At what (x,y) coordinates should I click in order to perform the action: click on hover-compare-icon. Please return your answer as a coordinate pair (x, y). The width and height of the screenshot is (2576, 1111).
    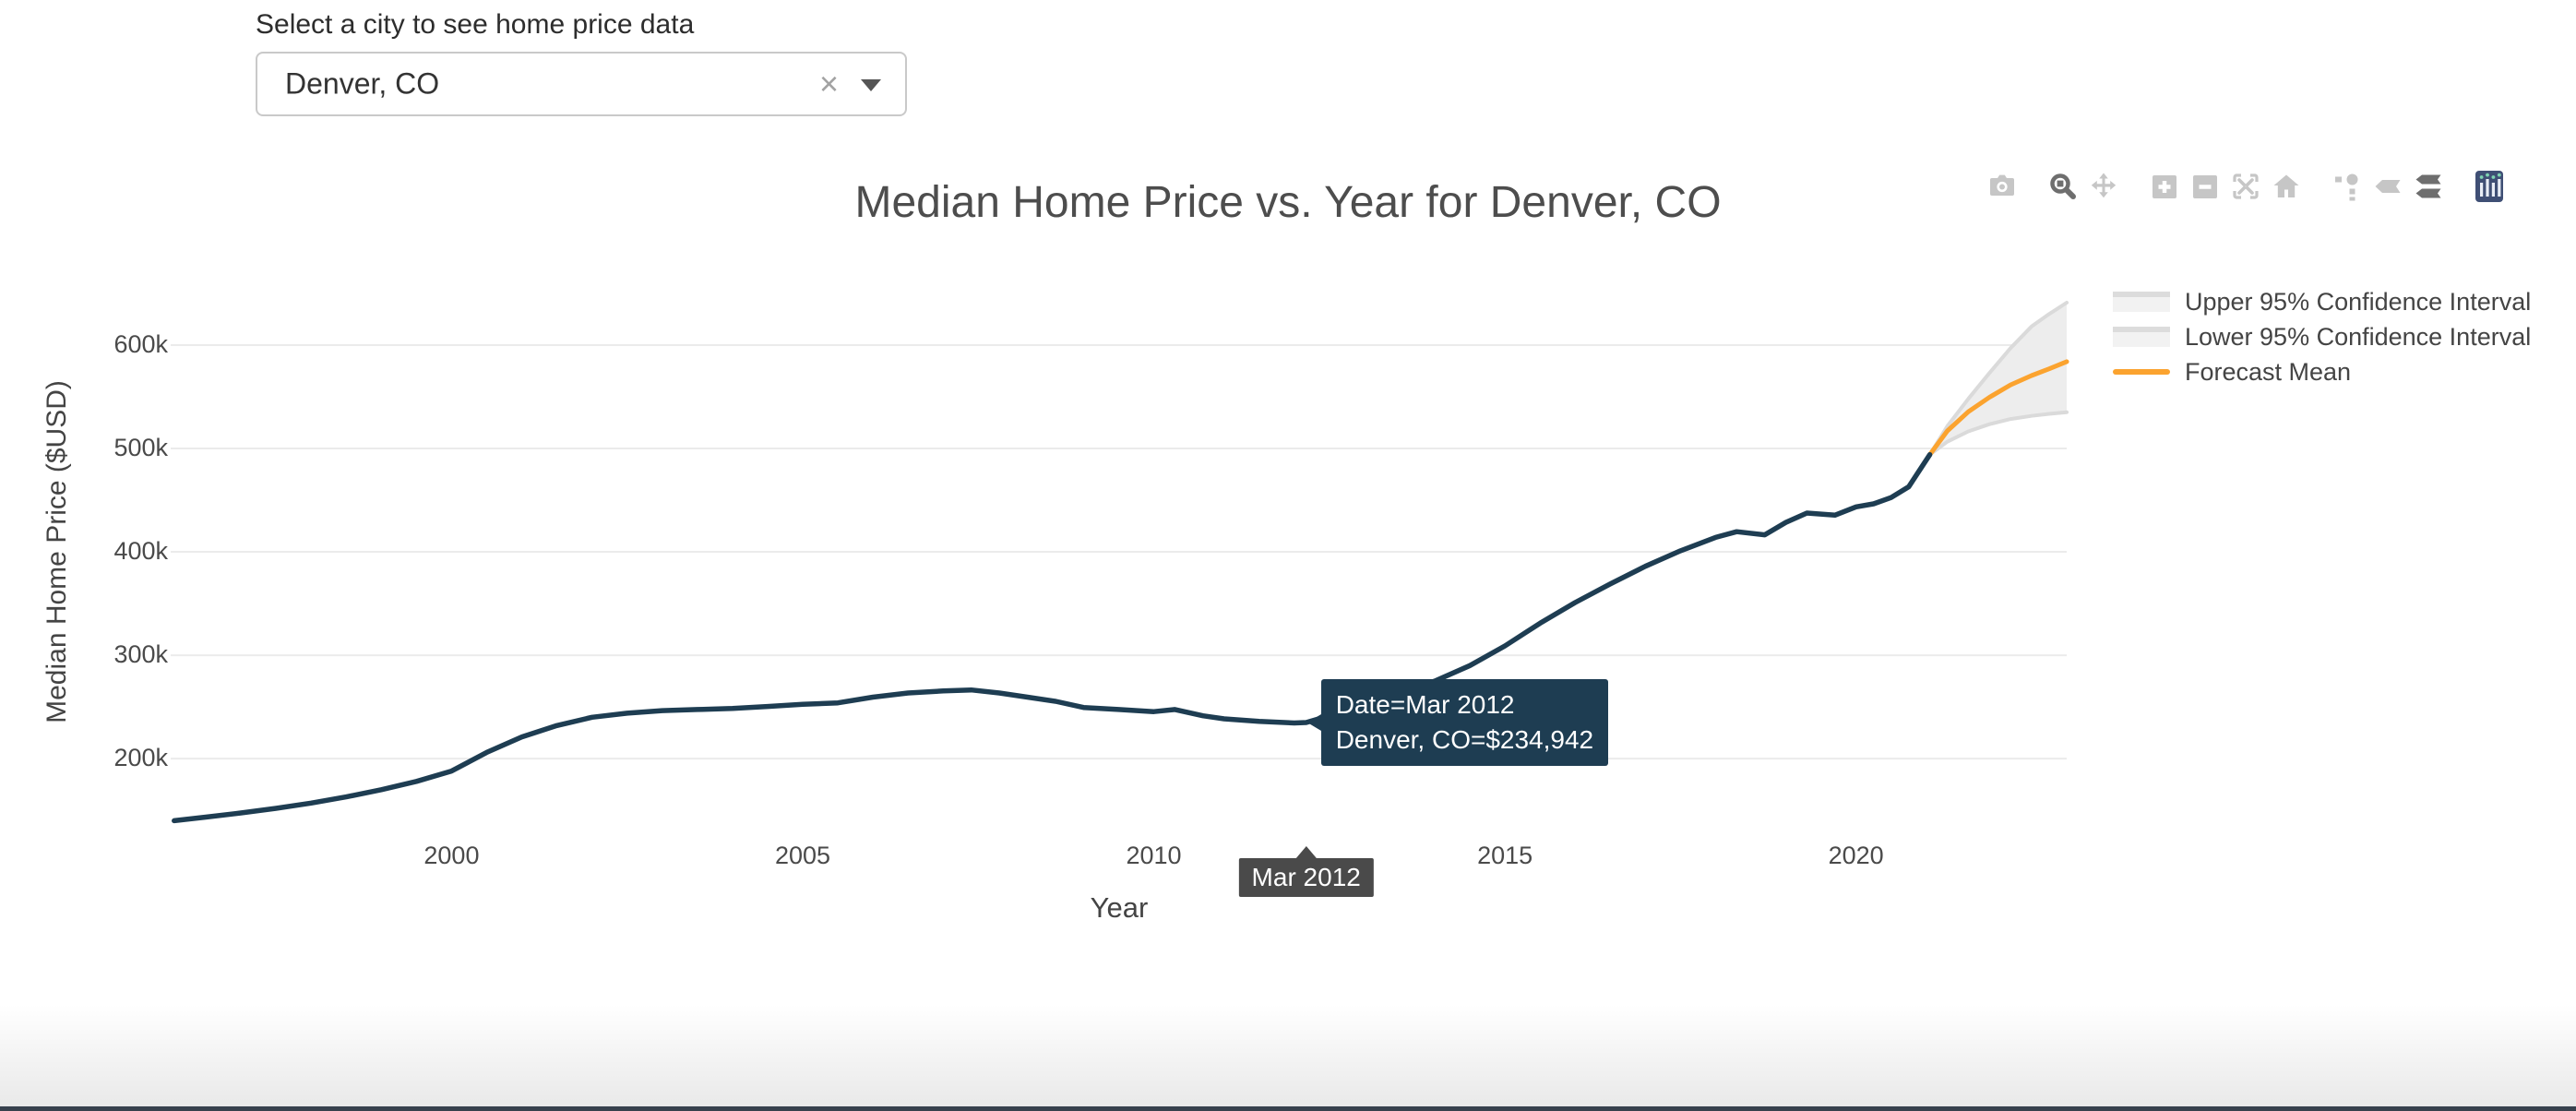
    Looking at the image, I should click on (2428, 186).